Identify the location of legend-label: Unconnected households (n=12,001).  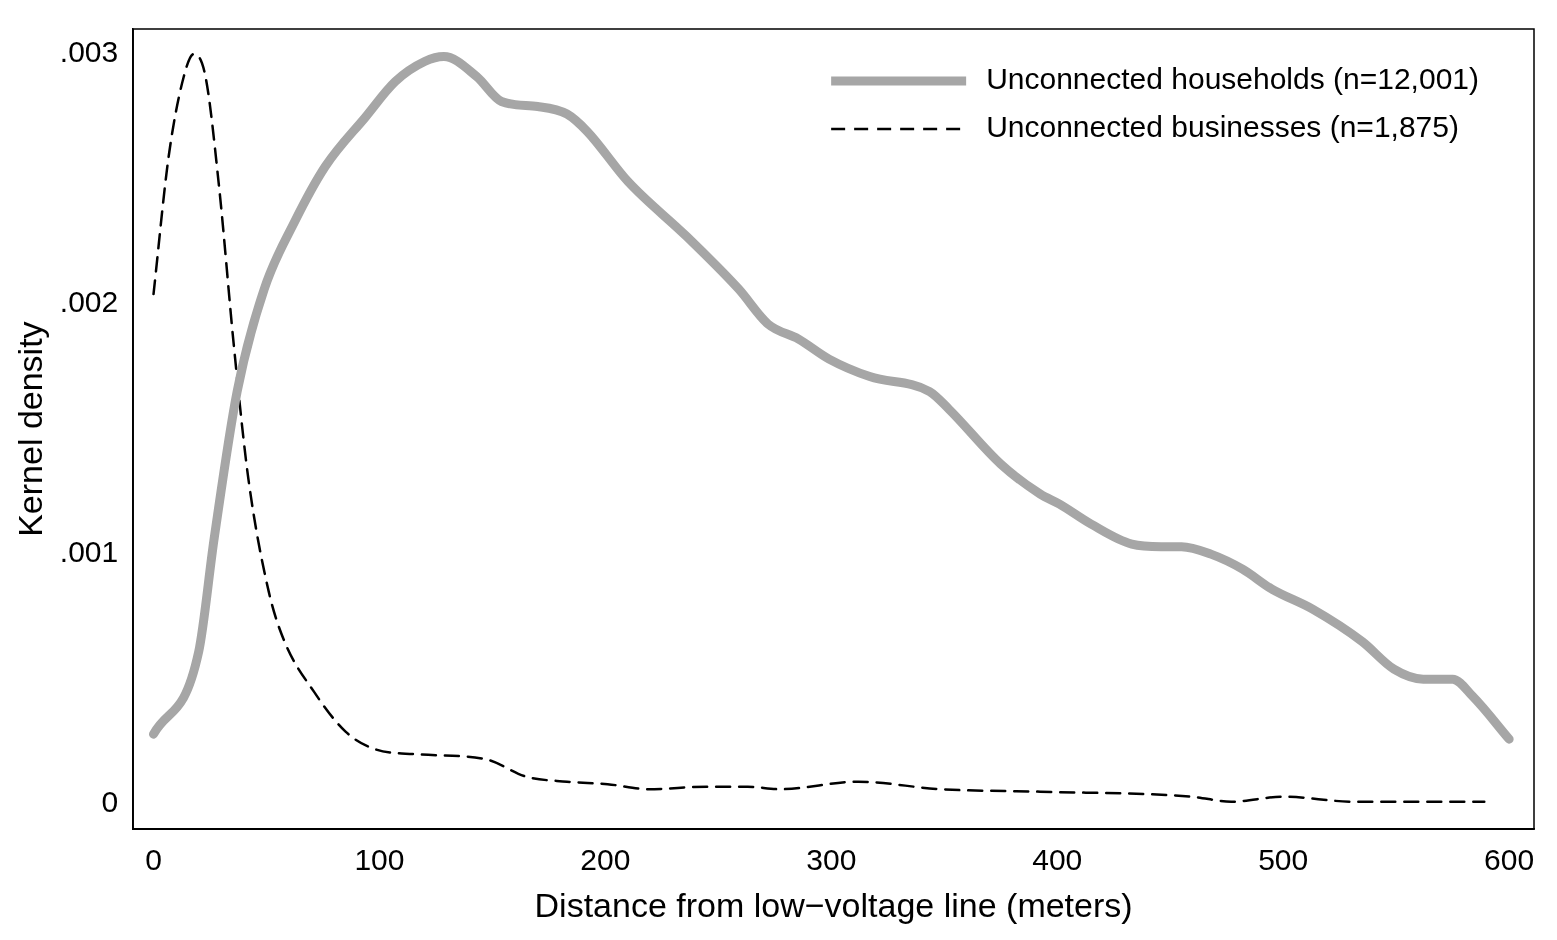
(1233, 79).